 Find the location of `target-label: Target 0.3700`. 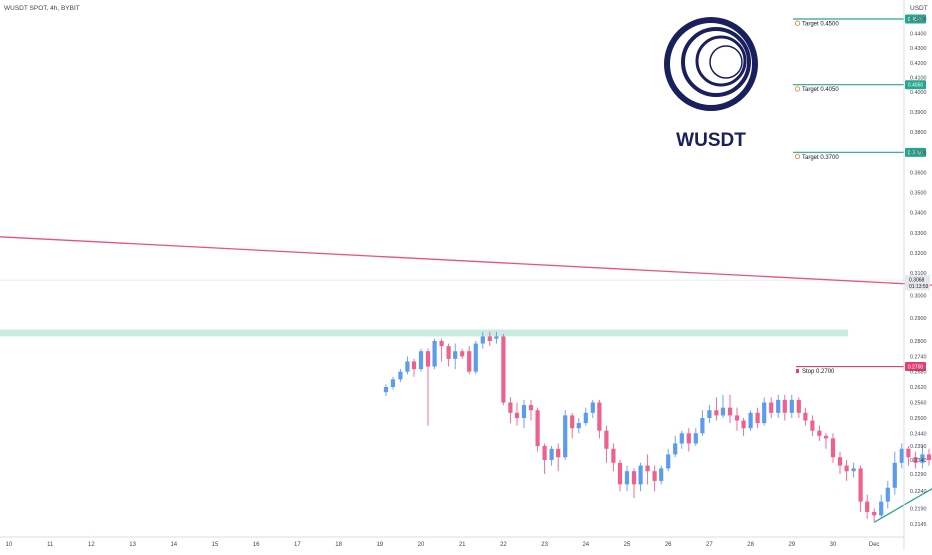

target-label: Target 0.3700 is located at coordinates (820, 158).